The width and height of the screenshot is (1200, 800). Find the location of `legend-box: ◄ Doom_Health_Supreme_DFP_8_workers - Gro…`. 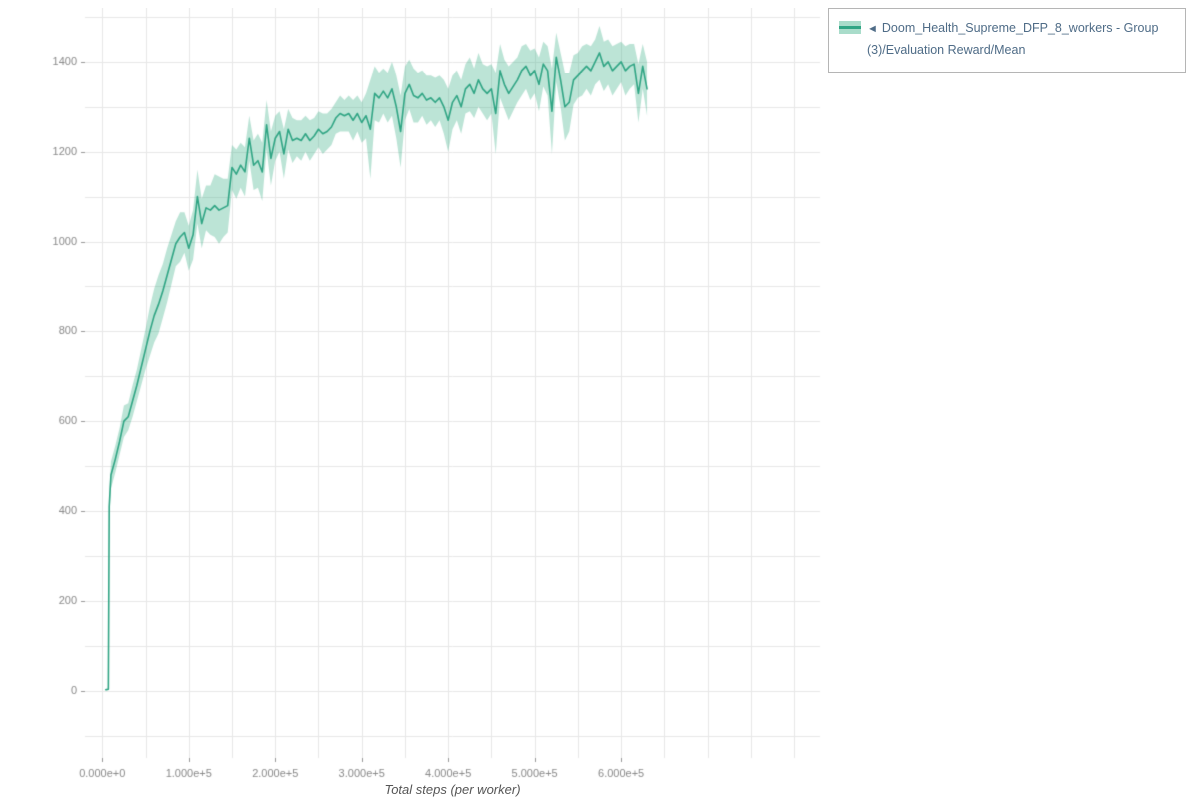

legend-box: ◄ Doom_Health_Supreme_DFP_8_workers - Gro… is located at coordinates (1007, 40).